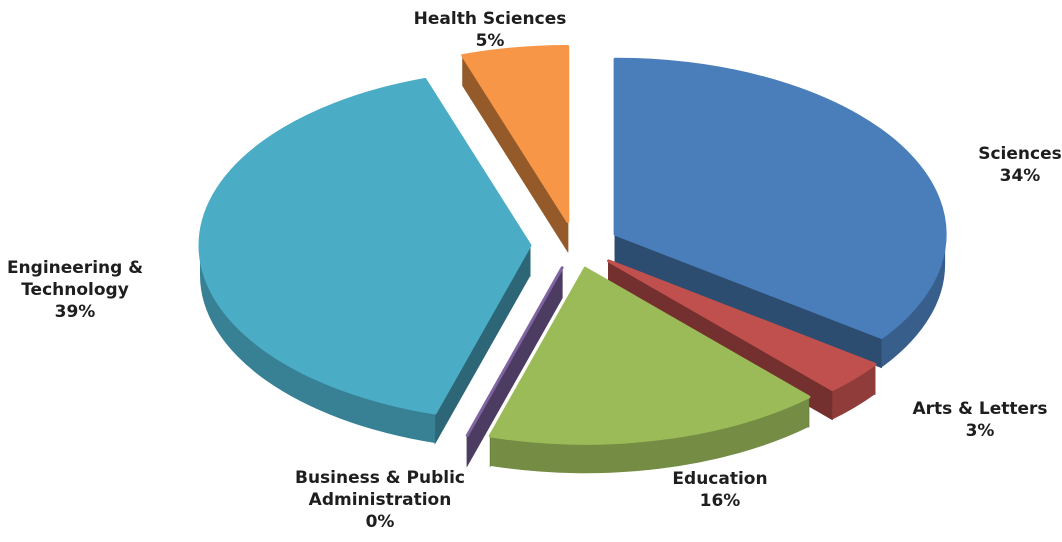 The image size is (1062, 542). Describe the element at coordinates (75, 312) in the screenshot. I see `value-label: 39%` at that location.